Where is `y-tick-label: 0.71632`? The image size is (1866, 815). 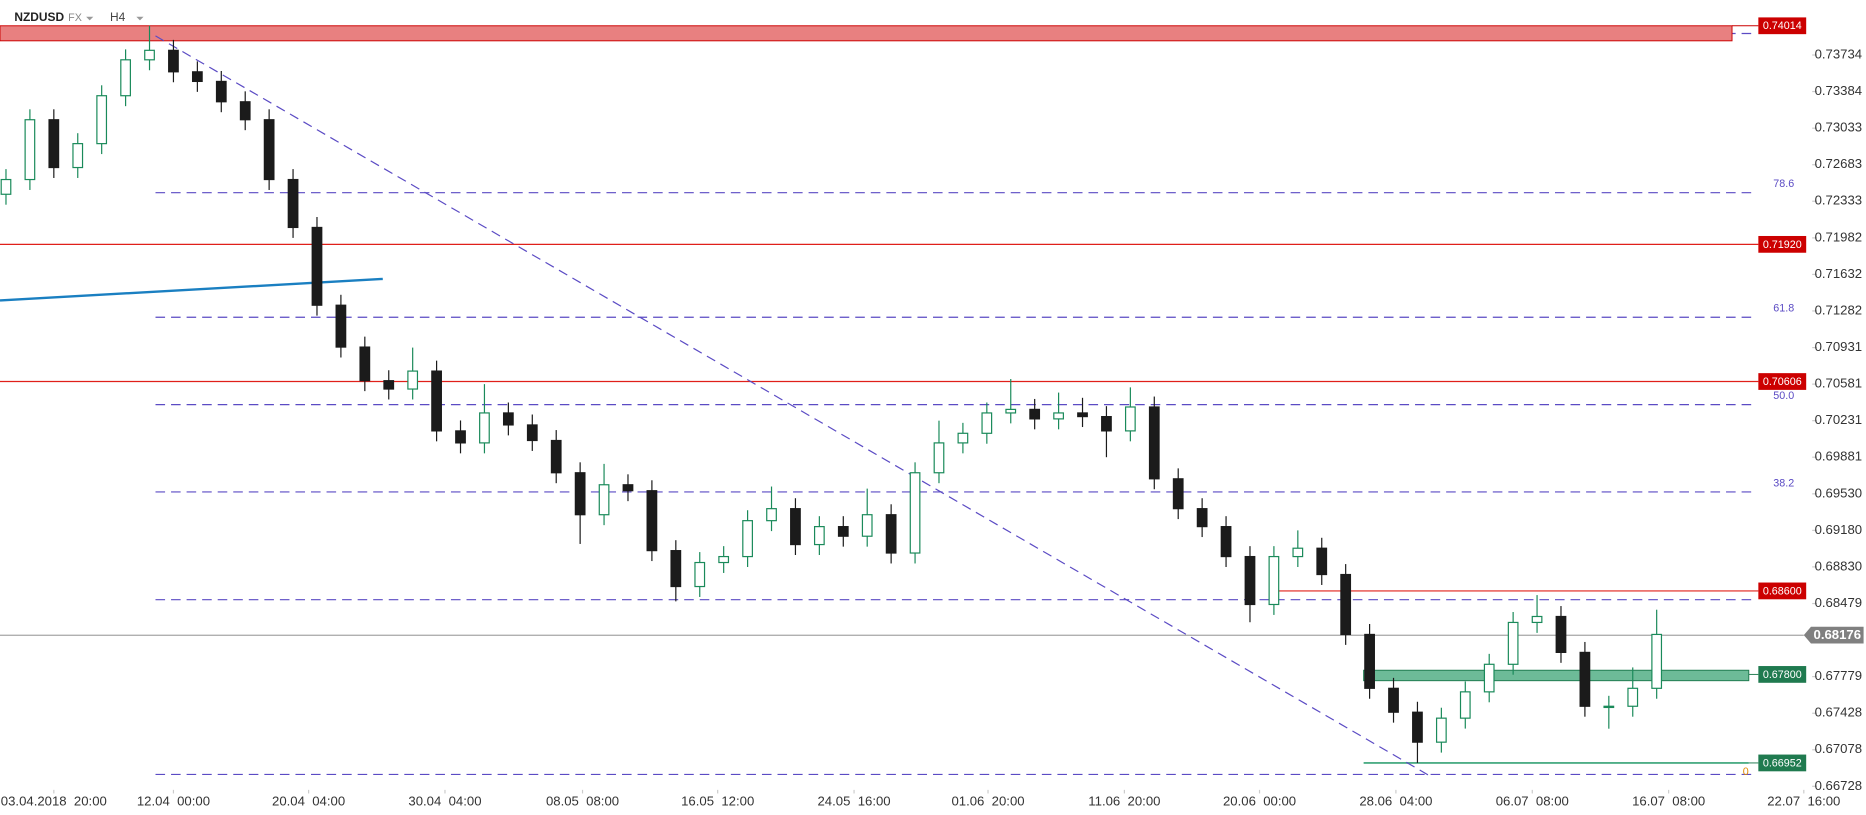
y-tick-label: 0.71632 is located at coordinates (1839, 273).